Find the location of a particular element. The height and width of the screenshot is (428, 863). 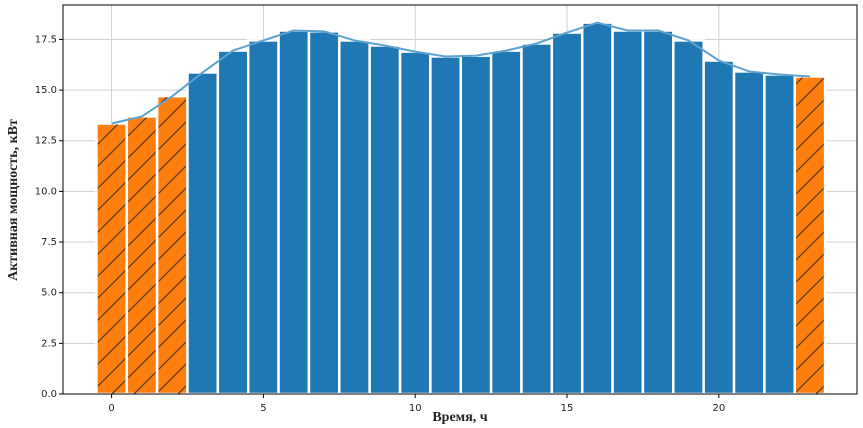

y-tick-label: 2.5 is located at coordinates (49, 343).